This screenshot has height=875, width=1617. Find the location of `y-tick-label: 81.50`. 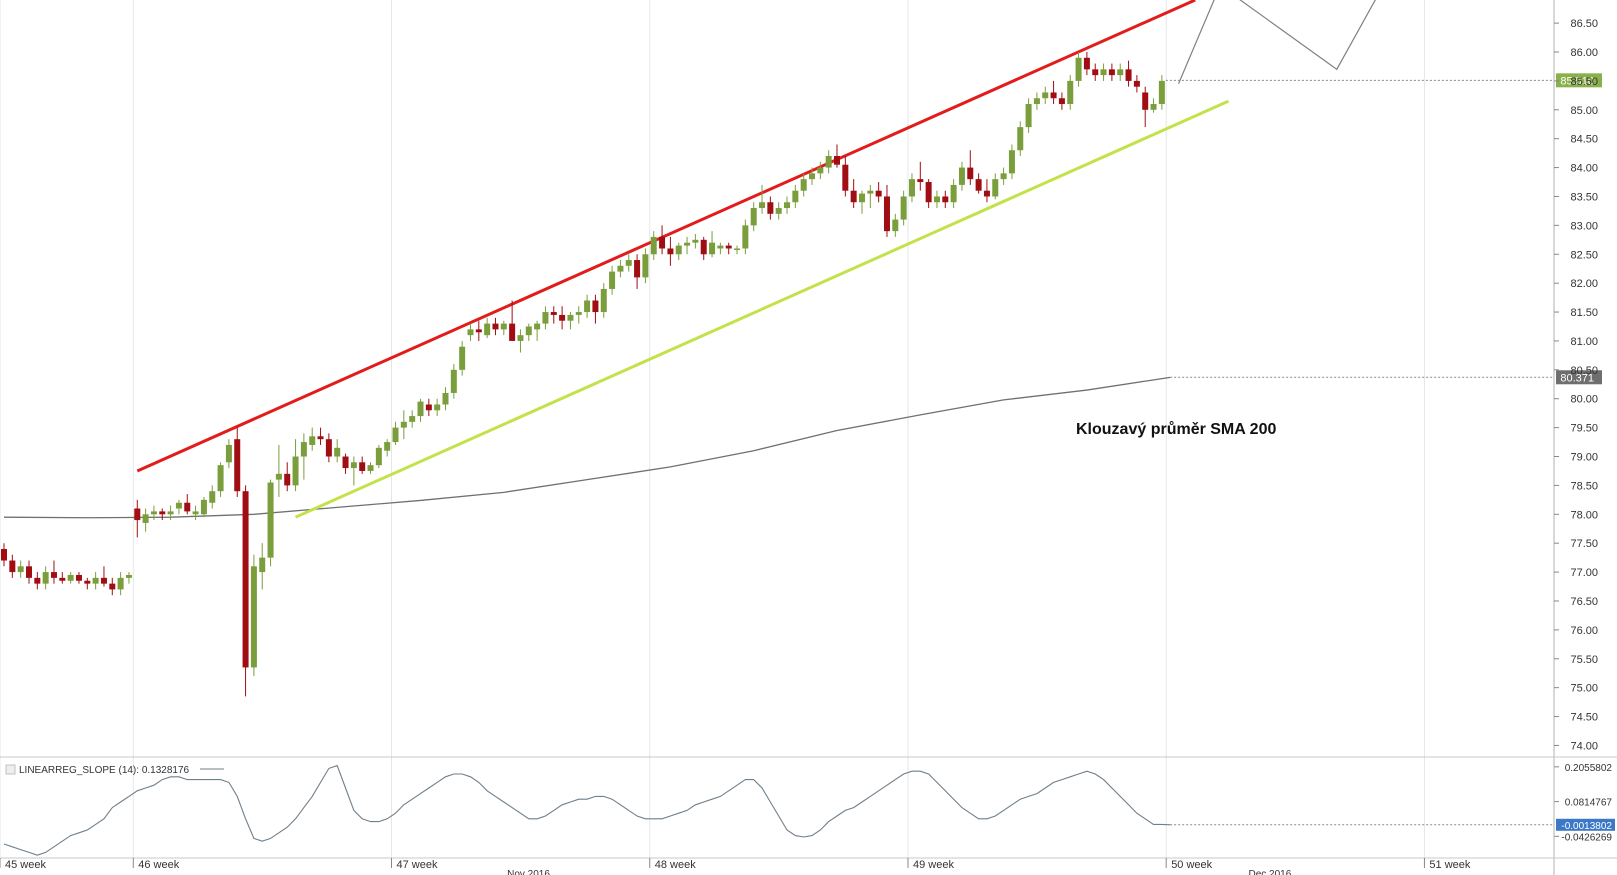

y-tick-label: 81.50 is located at coordinates (1584, 313).